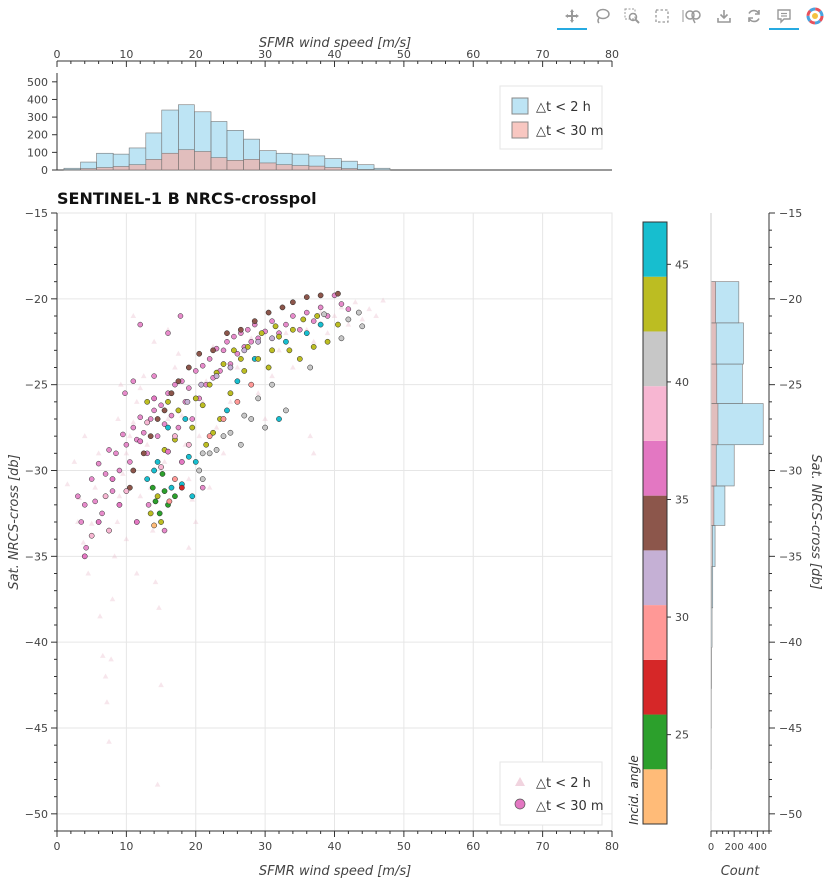  I want to click on bokeh-logo, so click(812, 16).